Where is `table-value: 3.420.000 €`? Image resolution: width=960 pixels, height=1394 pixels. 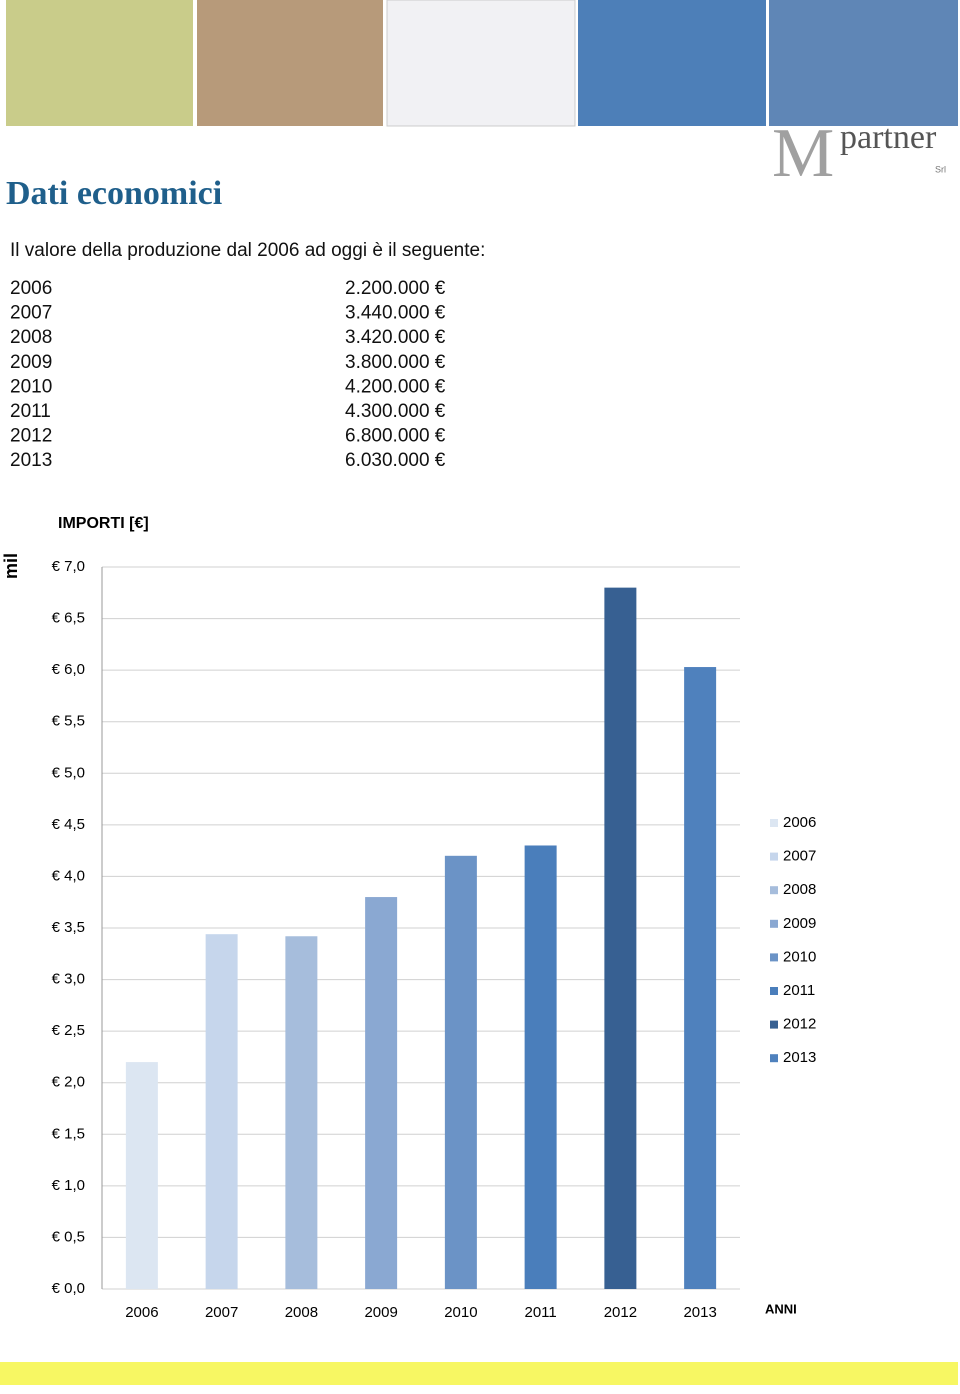
table-value: 3.420.000 € is located at coordinates (395, 337).